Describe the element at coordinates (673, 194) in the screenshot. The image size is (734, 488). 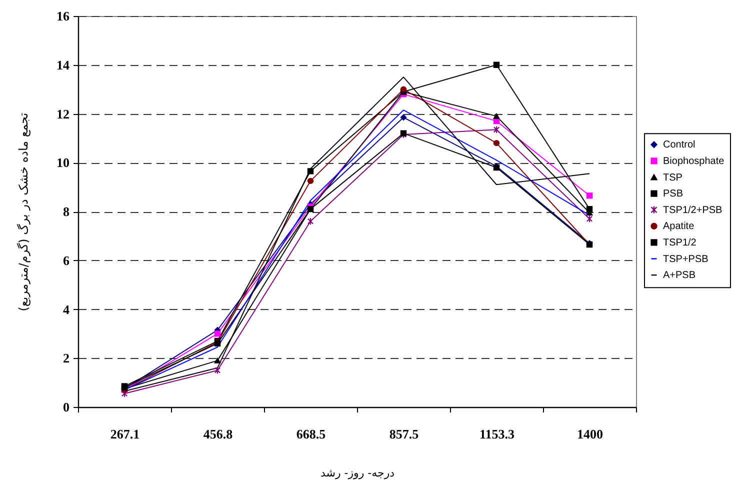
I see `legend-label: PSB` at that location.